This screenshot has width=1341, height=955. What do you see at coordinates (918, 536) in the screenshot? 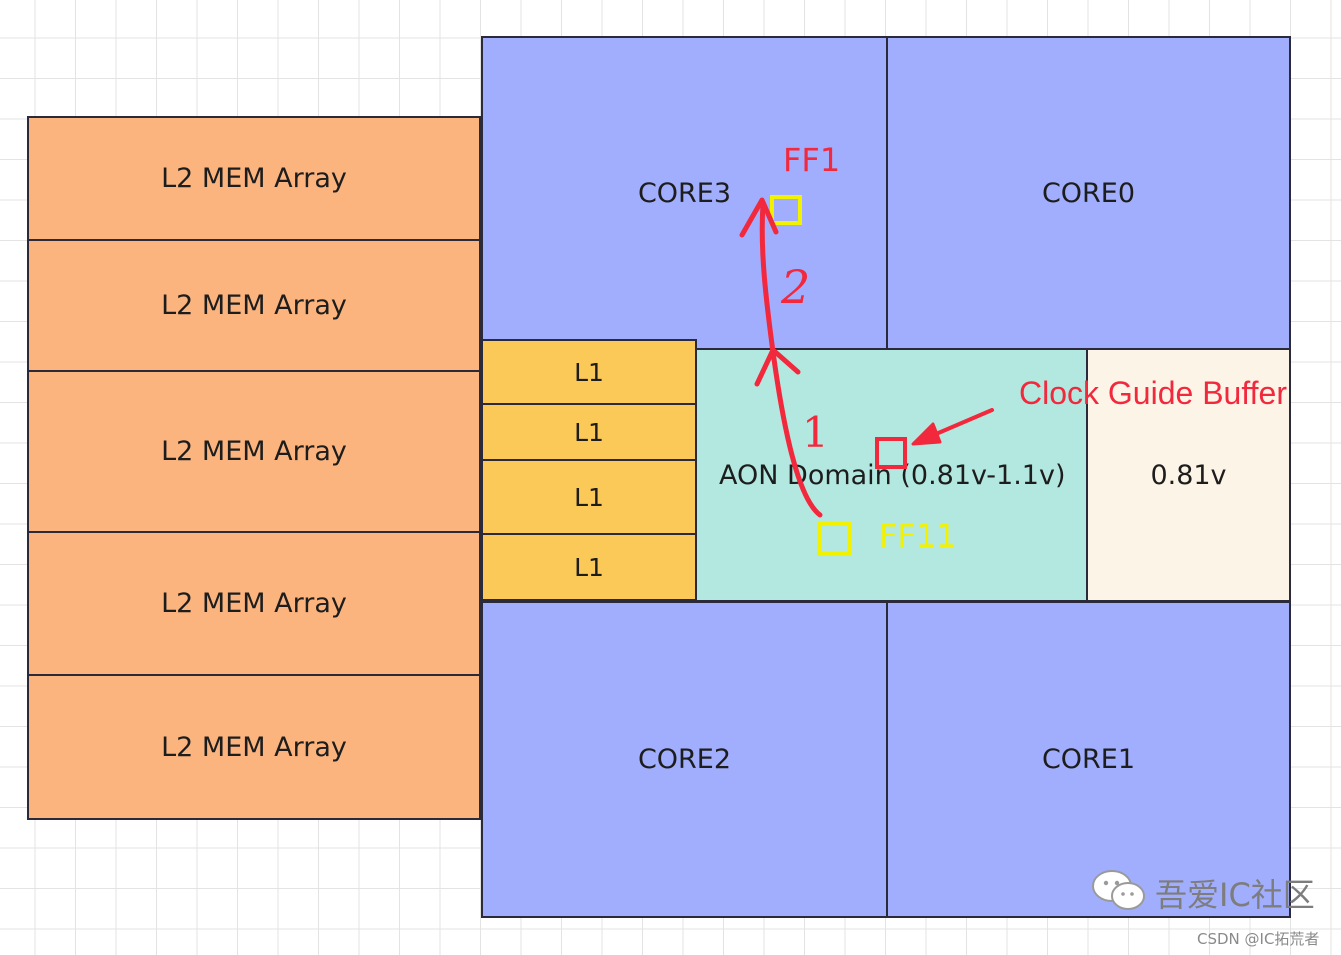
I see `ff11-label: FF11` at bounding box center [918, 536].